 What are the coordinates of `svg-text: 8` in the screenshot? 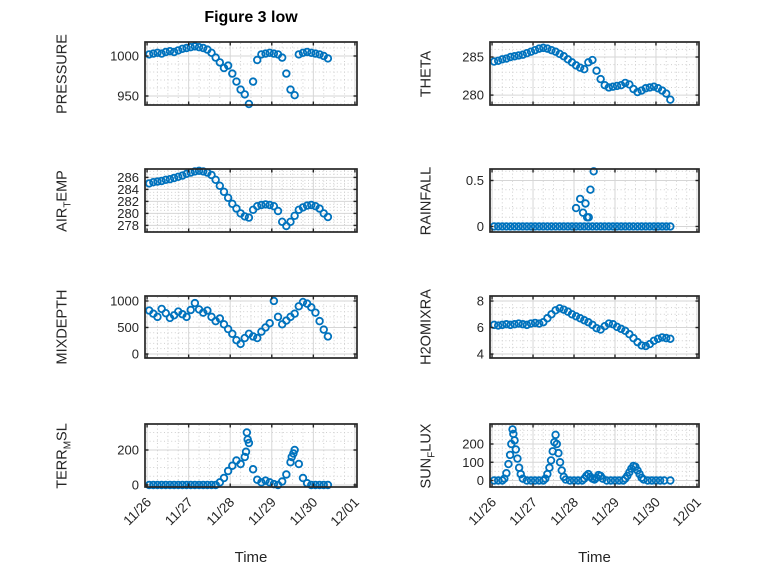 It's located at (480, 301).